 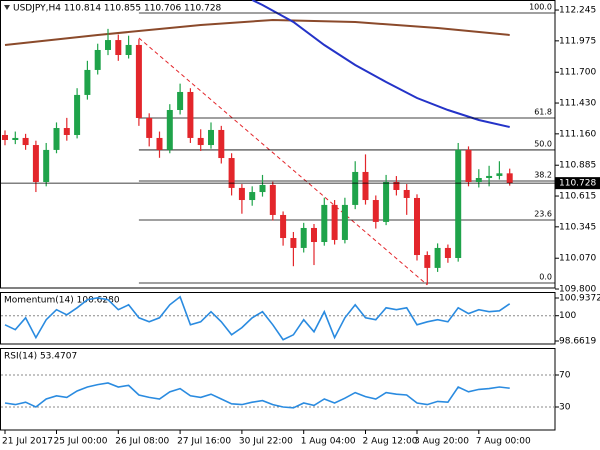 I want to click on y-tick-label: 110.615, so click(x=577, y=197).